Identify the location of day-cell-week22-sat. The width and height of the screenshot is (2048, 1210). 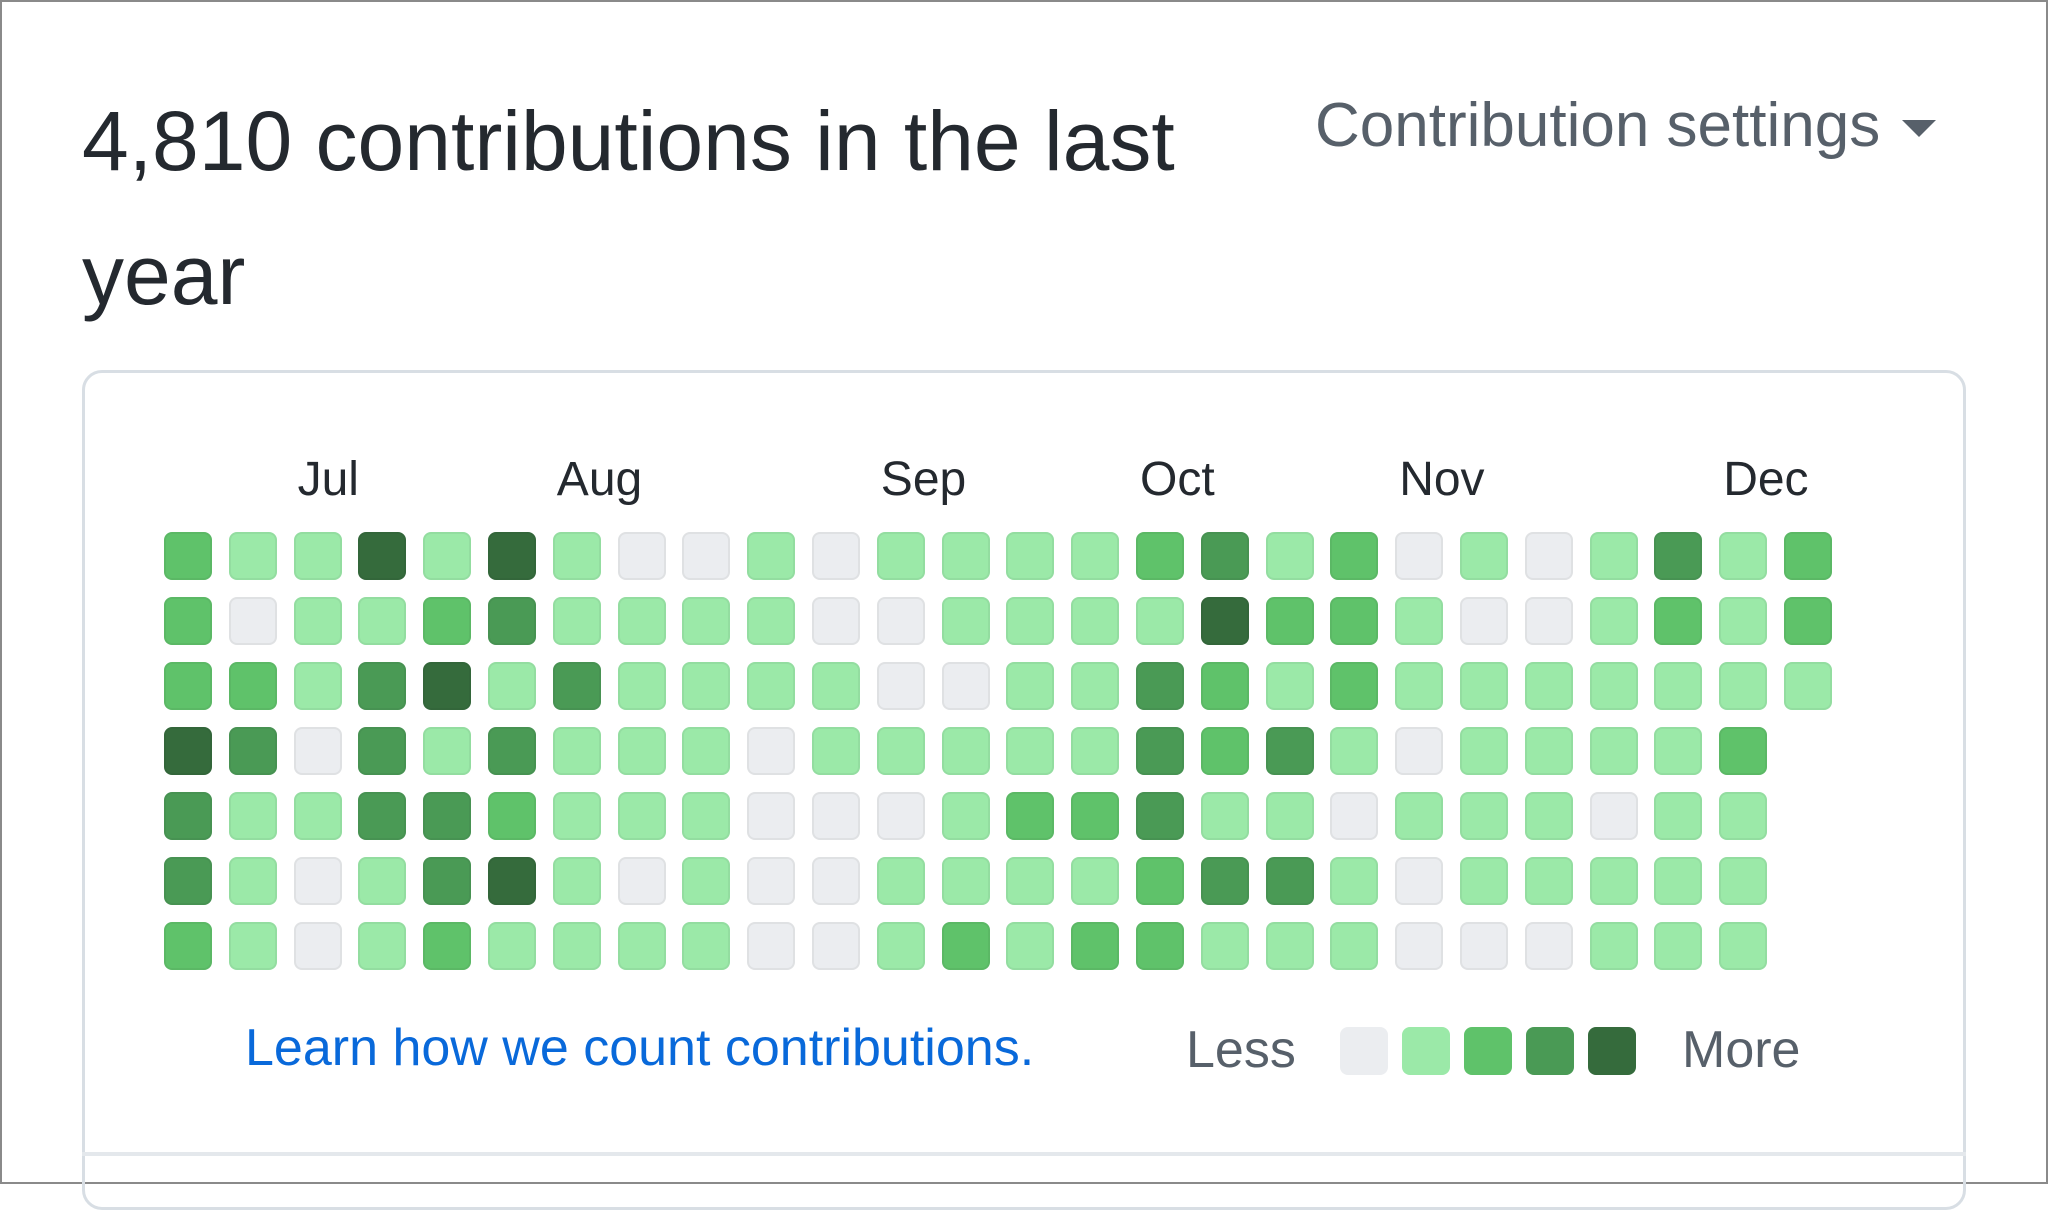
(1548, 946).